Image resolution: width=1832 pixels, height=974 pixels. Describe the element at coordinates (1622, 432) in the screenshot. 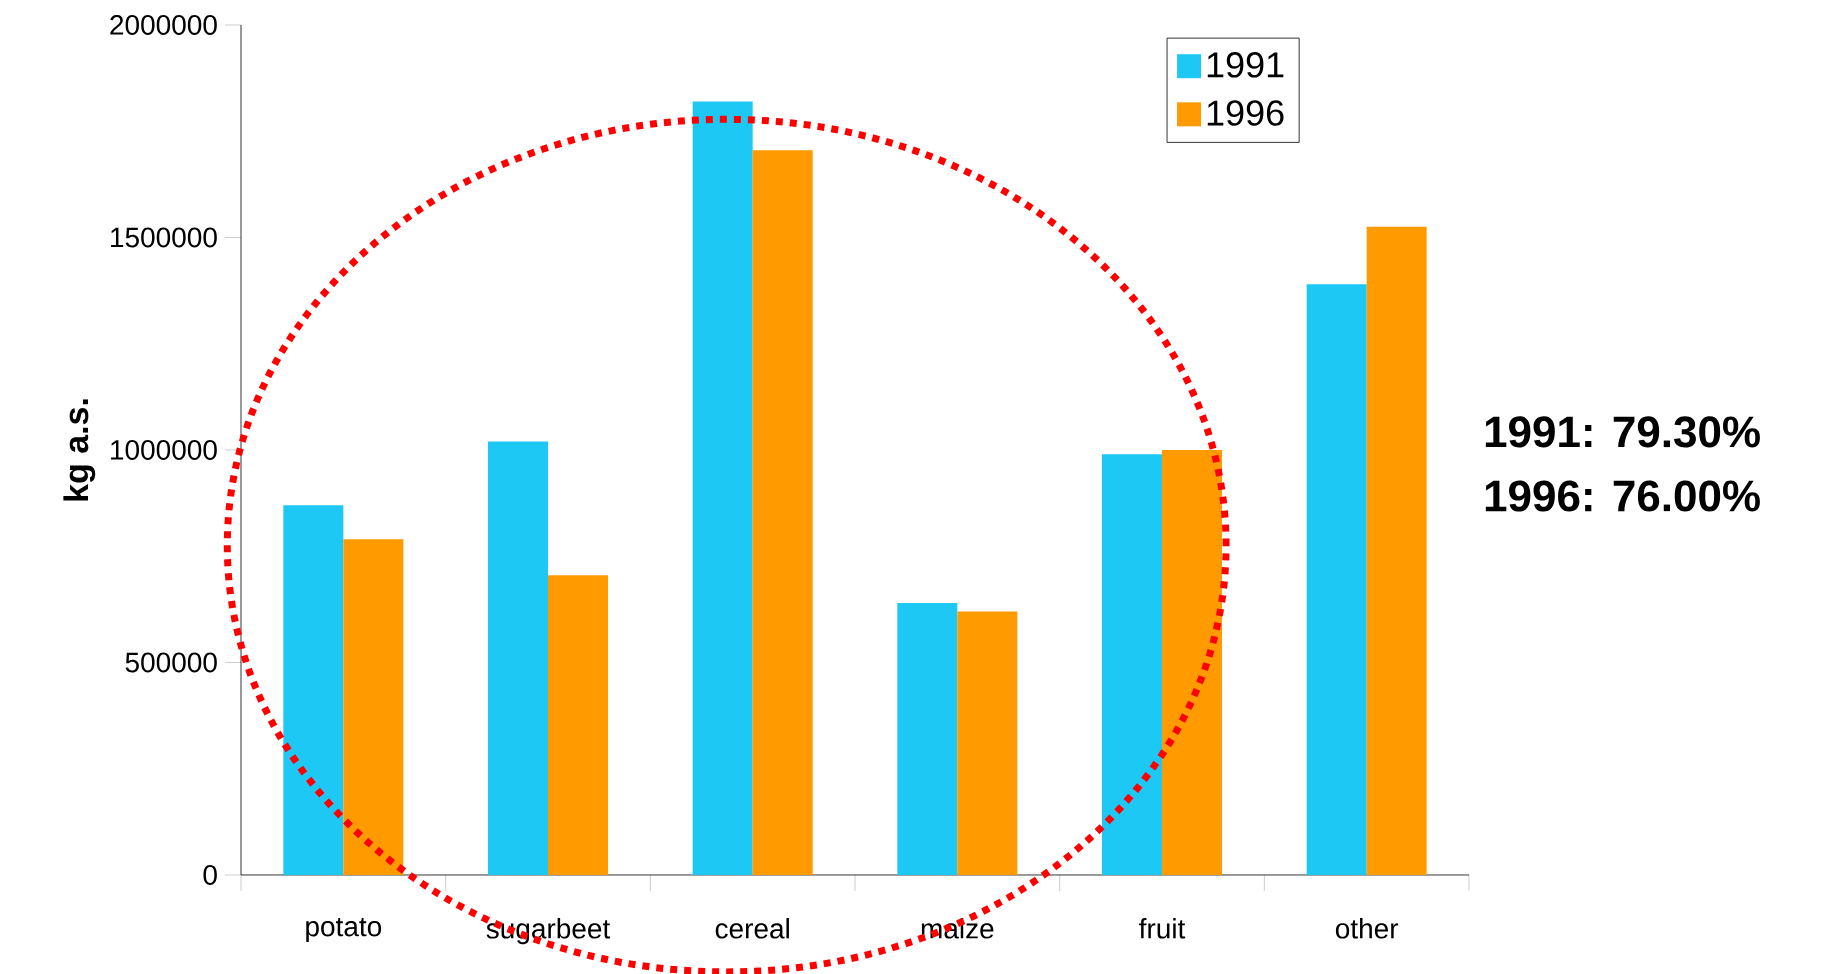

I see `text: 1991: 79.30%` at that location.